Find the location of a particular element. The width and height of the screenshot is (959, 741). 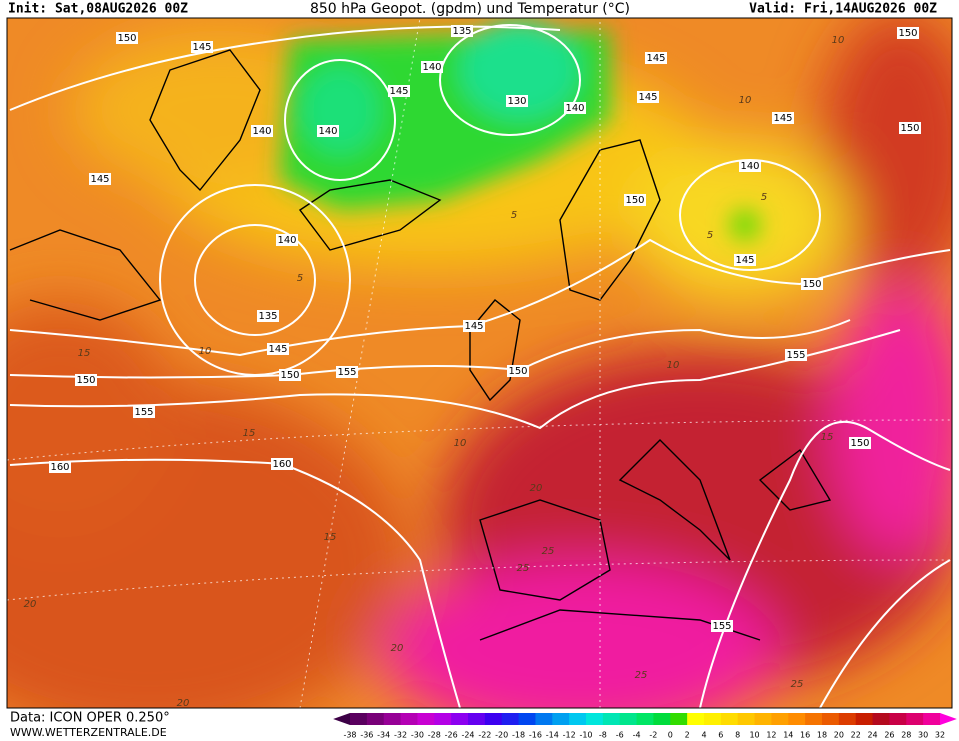

geopotential-label: 130 is located at coordinates (516, 101).